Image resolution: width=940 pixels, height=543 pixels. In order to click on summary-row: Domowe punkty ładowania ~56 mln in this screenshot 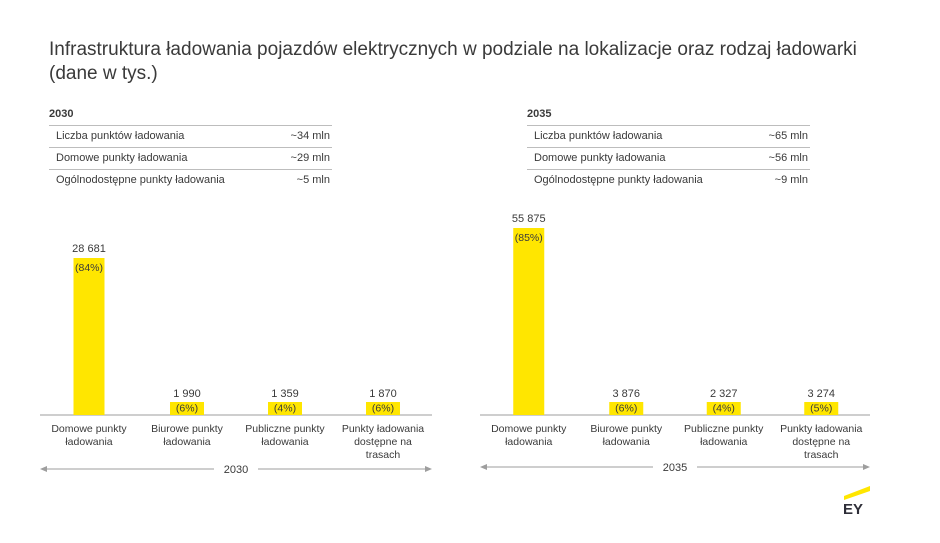, I will do `click(668, 159)`.